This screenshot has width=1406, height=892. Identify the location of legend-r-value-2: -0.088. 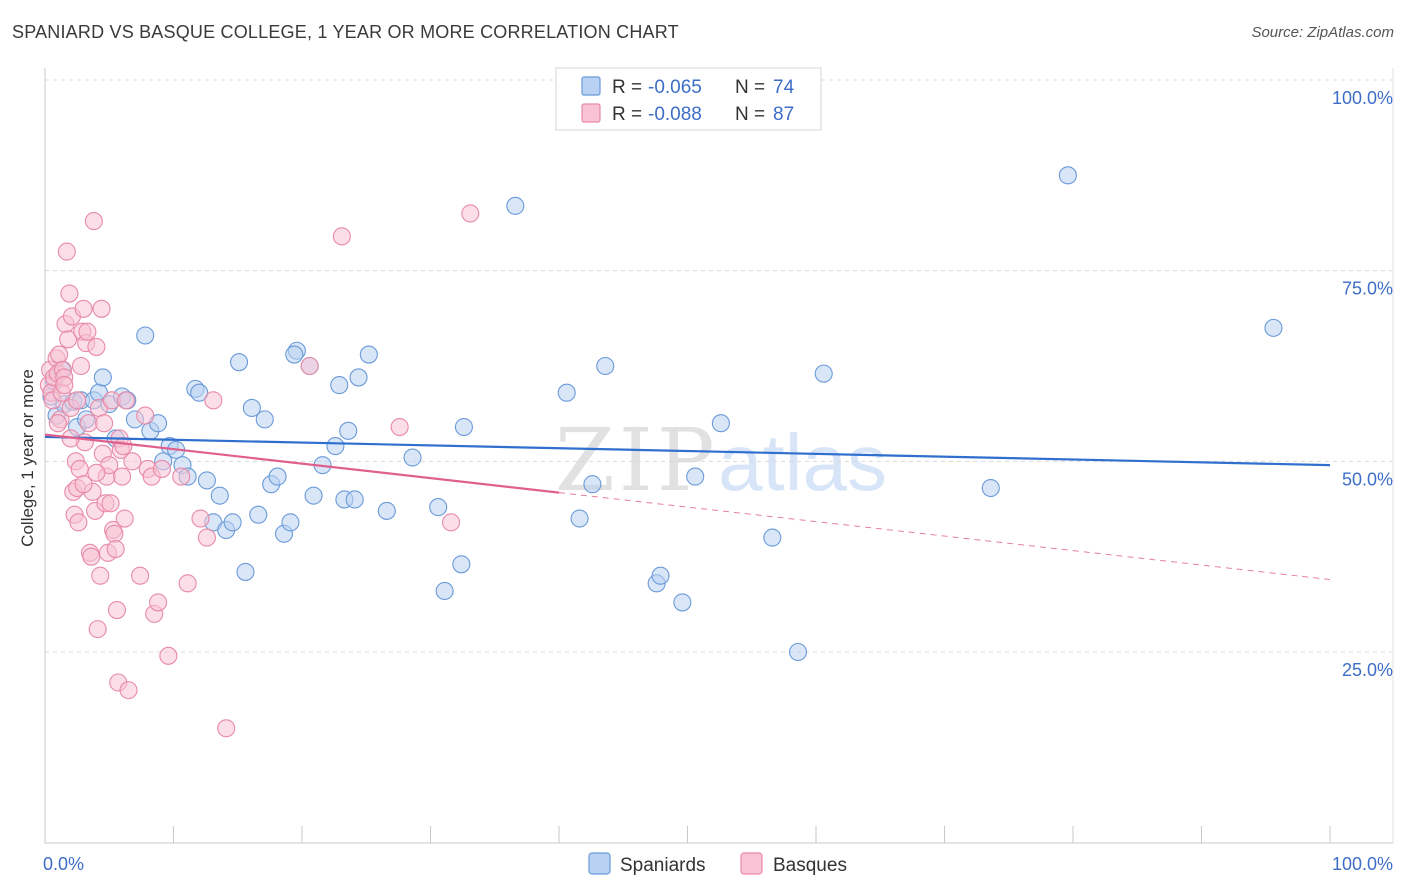
(675, 114).